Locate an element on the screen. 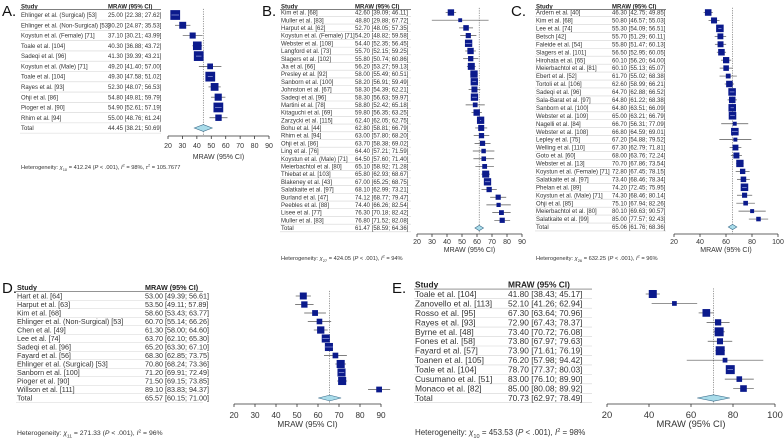 Image resolution: width=784 pixels, height=442 pixels. study-name: Nagelli et al. [84] is located at coordinates (558, 125).